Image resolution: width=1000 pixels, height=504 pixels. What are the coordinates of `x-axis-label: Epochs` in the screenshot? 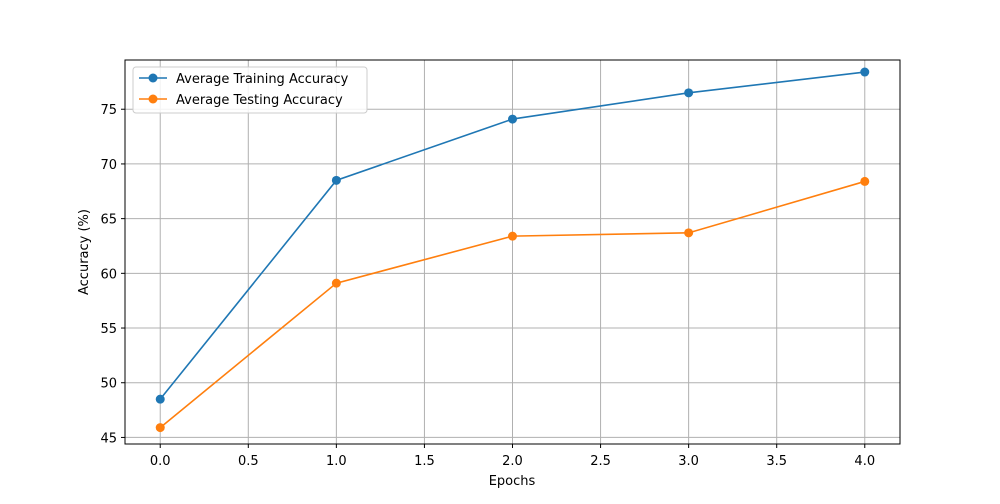 It's located at (512, 481).